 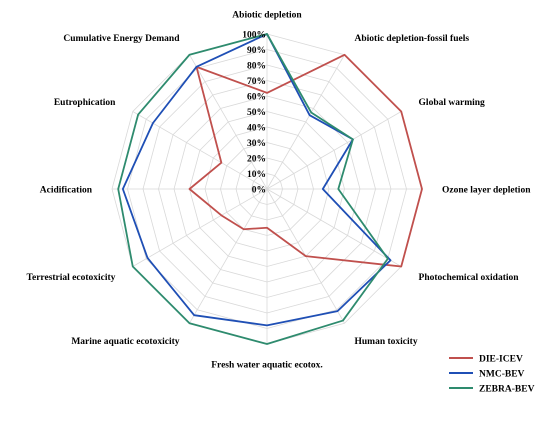 What do you see at coordinates (386, 342) in the screenshot?
I see `axis-label: Human toxicity` at bounding box center [386, 342].